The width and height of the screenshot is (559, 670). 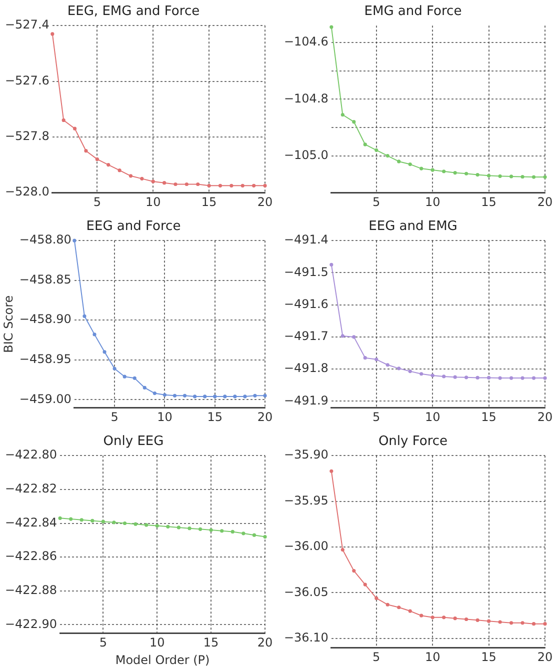 What do you see at coordinates (306, 155) in the screenshot?
I see `y-tick-label: −105.0` at bounding box center [306, 155].